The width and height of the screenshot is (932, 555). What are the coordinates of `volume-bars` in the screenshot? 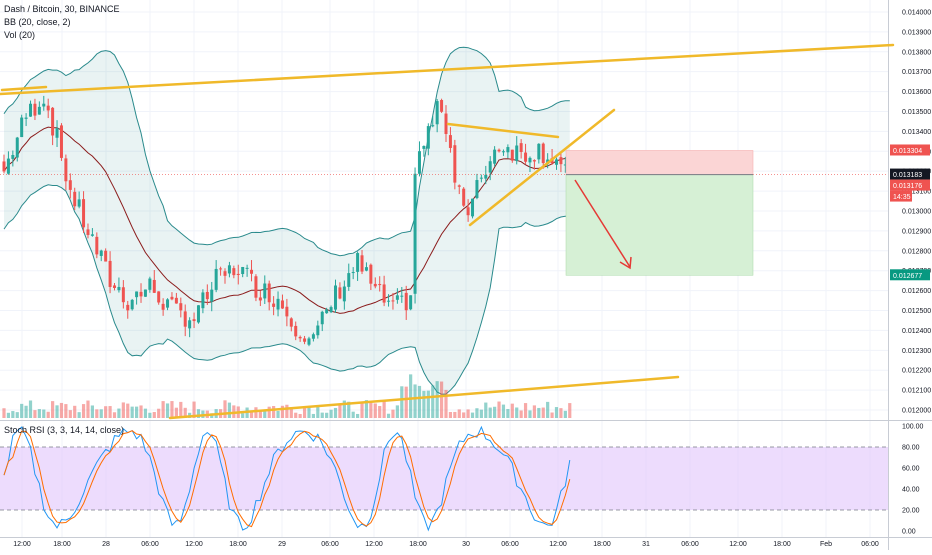 It's located at (287, 396).